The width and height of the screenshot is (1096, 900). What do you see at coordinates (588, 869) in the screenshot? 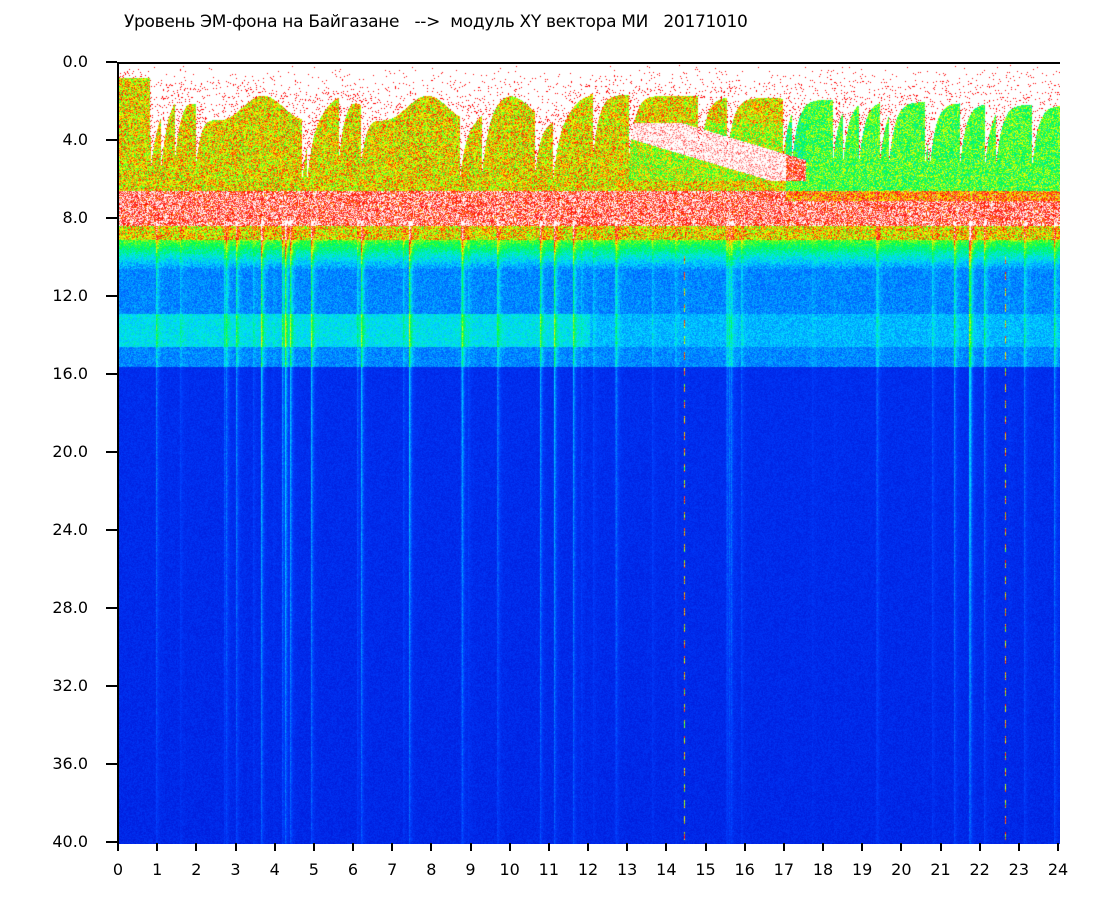
I see `x-tick-label: 12` at bounding box center [588, 869].